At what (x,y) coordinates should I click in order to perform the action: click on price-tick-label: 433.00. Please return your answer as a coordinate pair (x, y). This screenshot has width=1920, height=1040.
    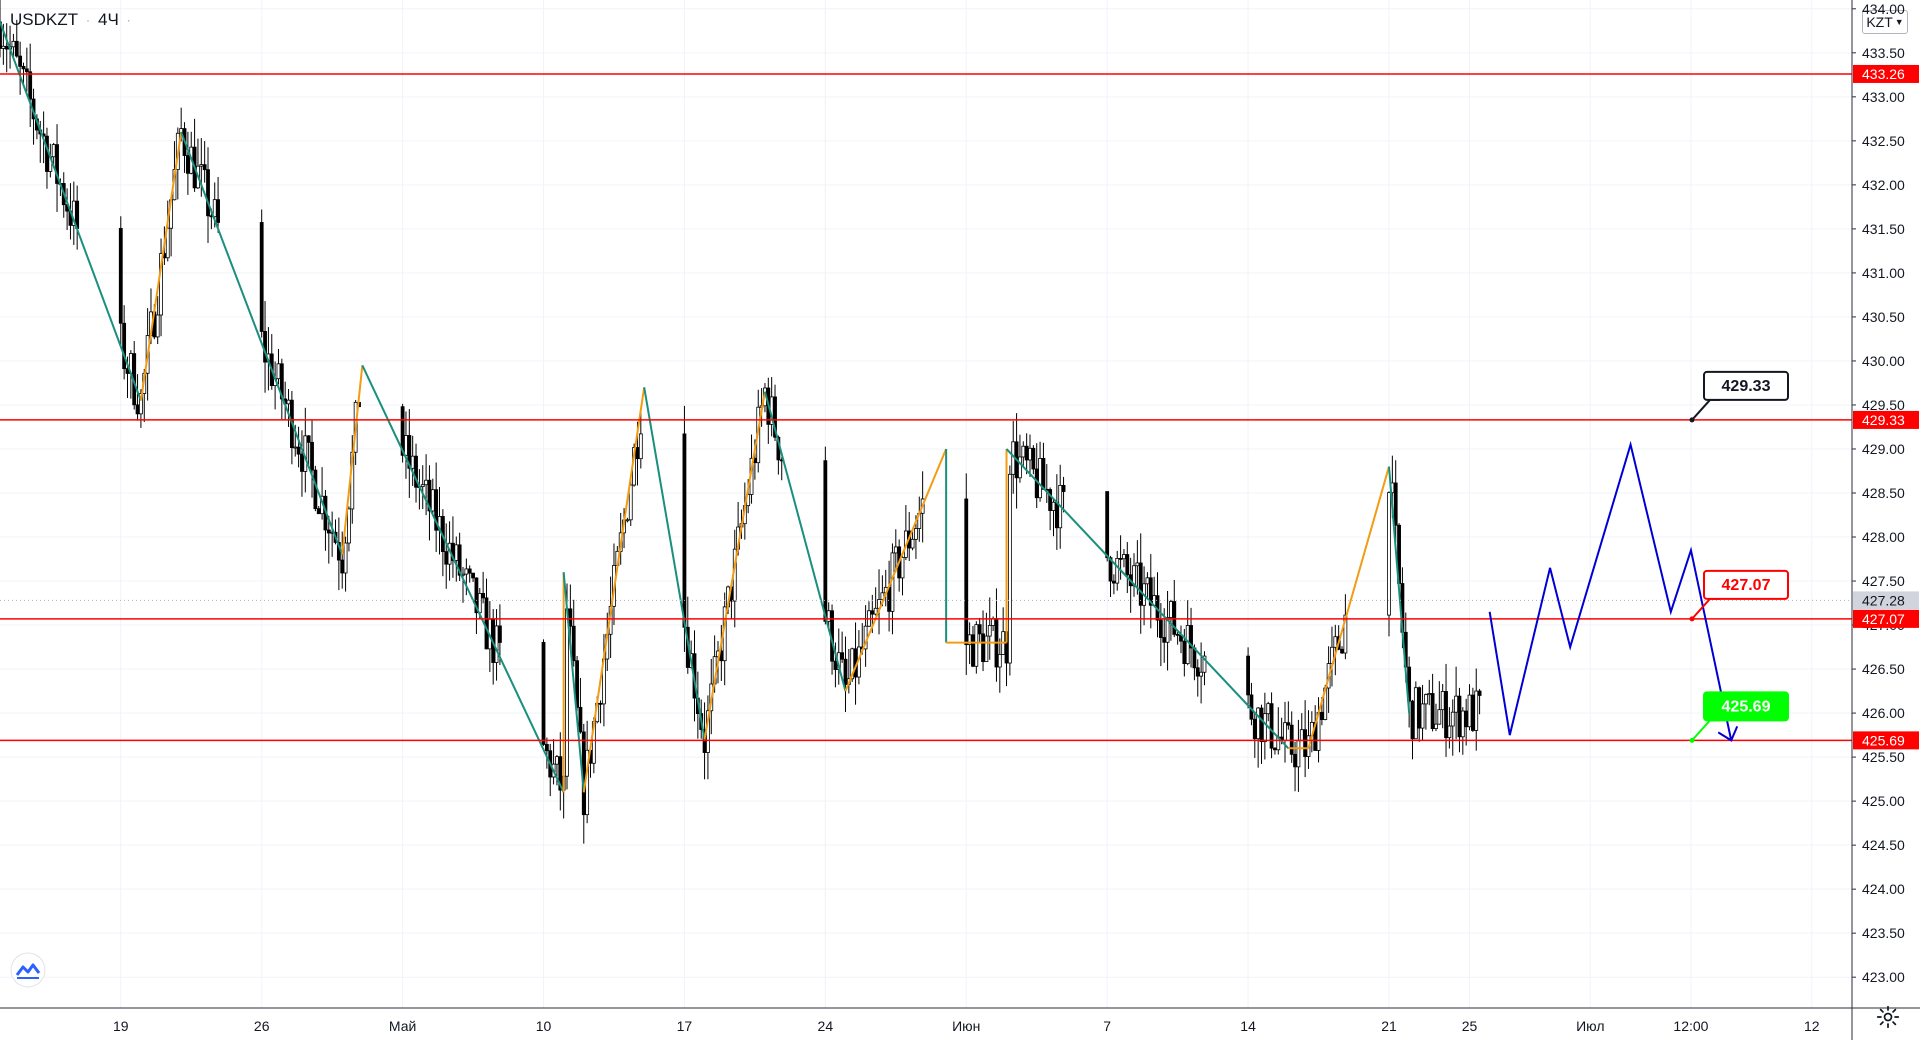
    Looking at the image, I should click on (1883, 97).